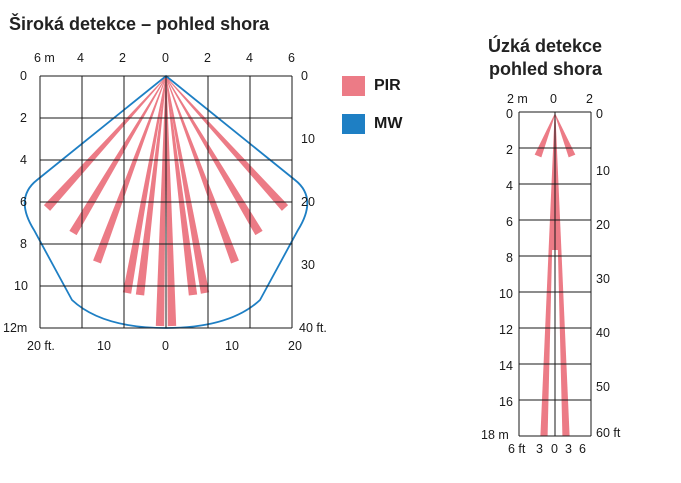  I want to click on narrow-detection-title-line1: Úzká detekce, so click(545, 46).